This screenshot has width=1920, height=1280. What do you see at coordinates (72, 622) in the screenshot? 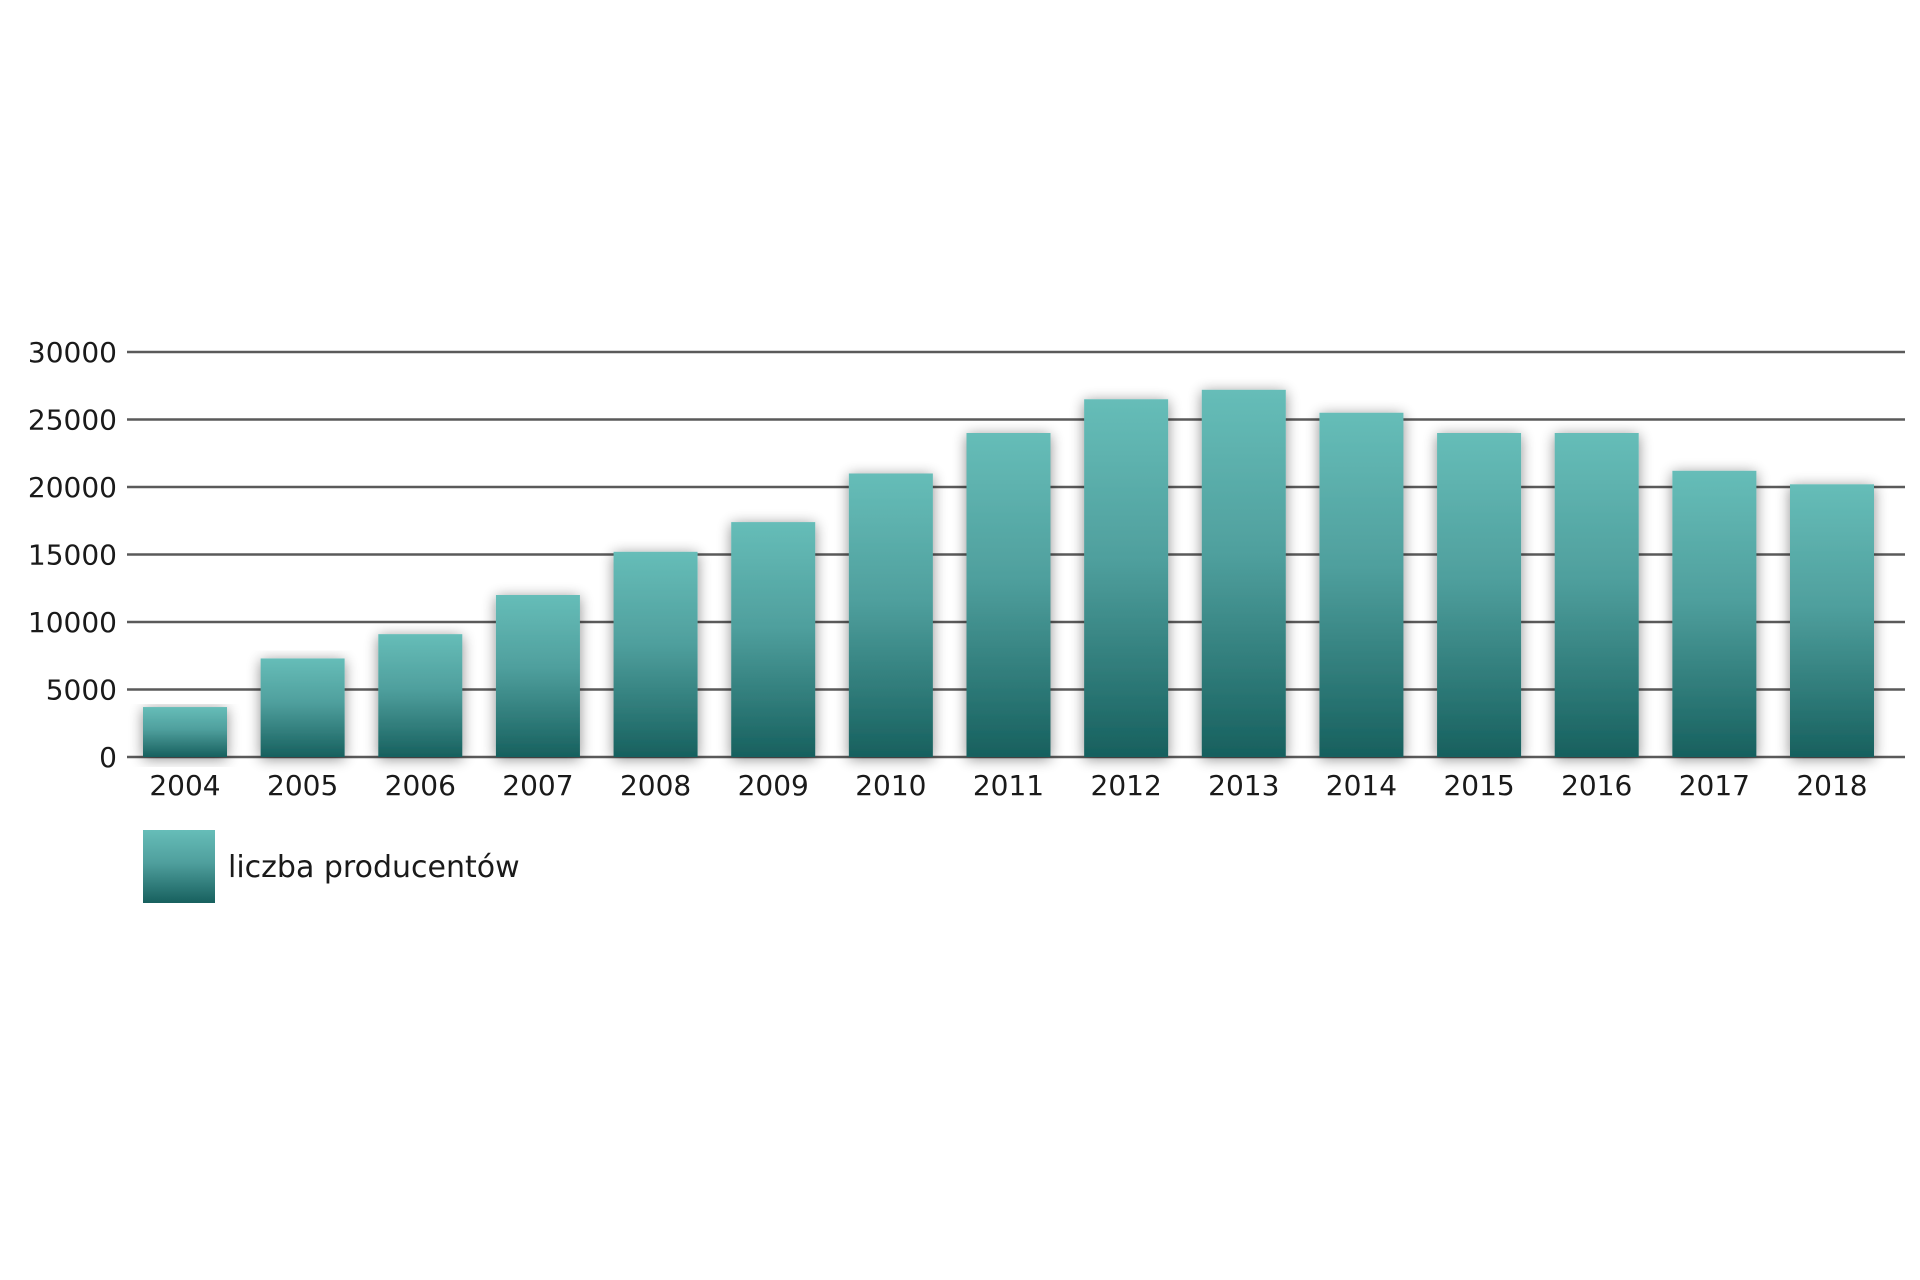
I see `y-tick-label: 10000` at bounding box center [72, 622].